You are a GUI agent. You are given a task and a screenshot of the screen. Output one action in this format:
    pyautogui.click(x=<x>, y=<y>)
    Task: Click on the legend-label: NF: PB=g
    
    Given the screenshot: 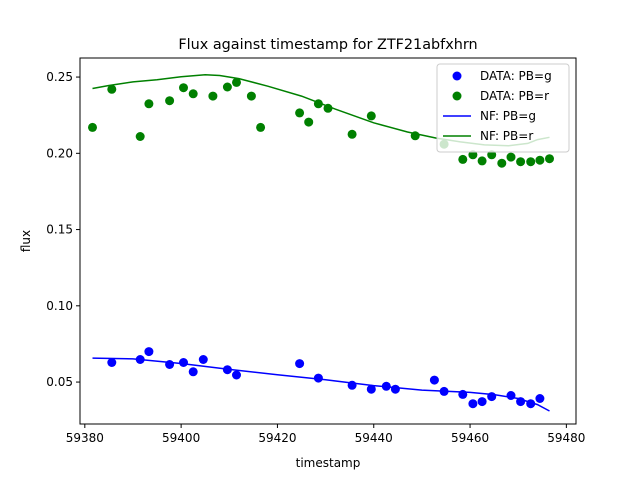 What is the action you would take?
    pyautogui.click(x=508, y=116)
    